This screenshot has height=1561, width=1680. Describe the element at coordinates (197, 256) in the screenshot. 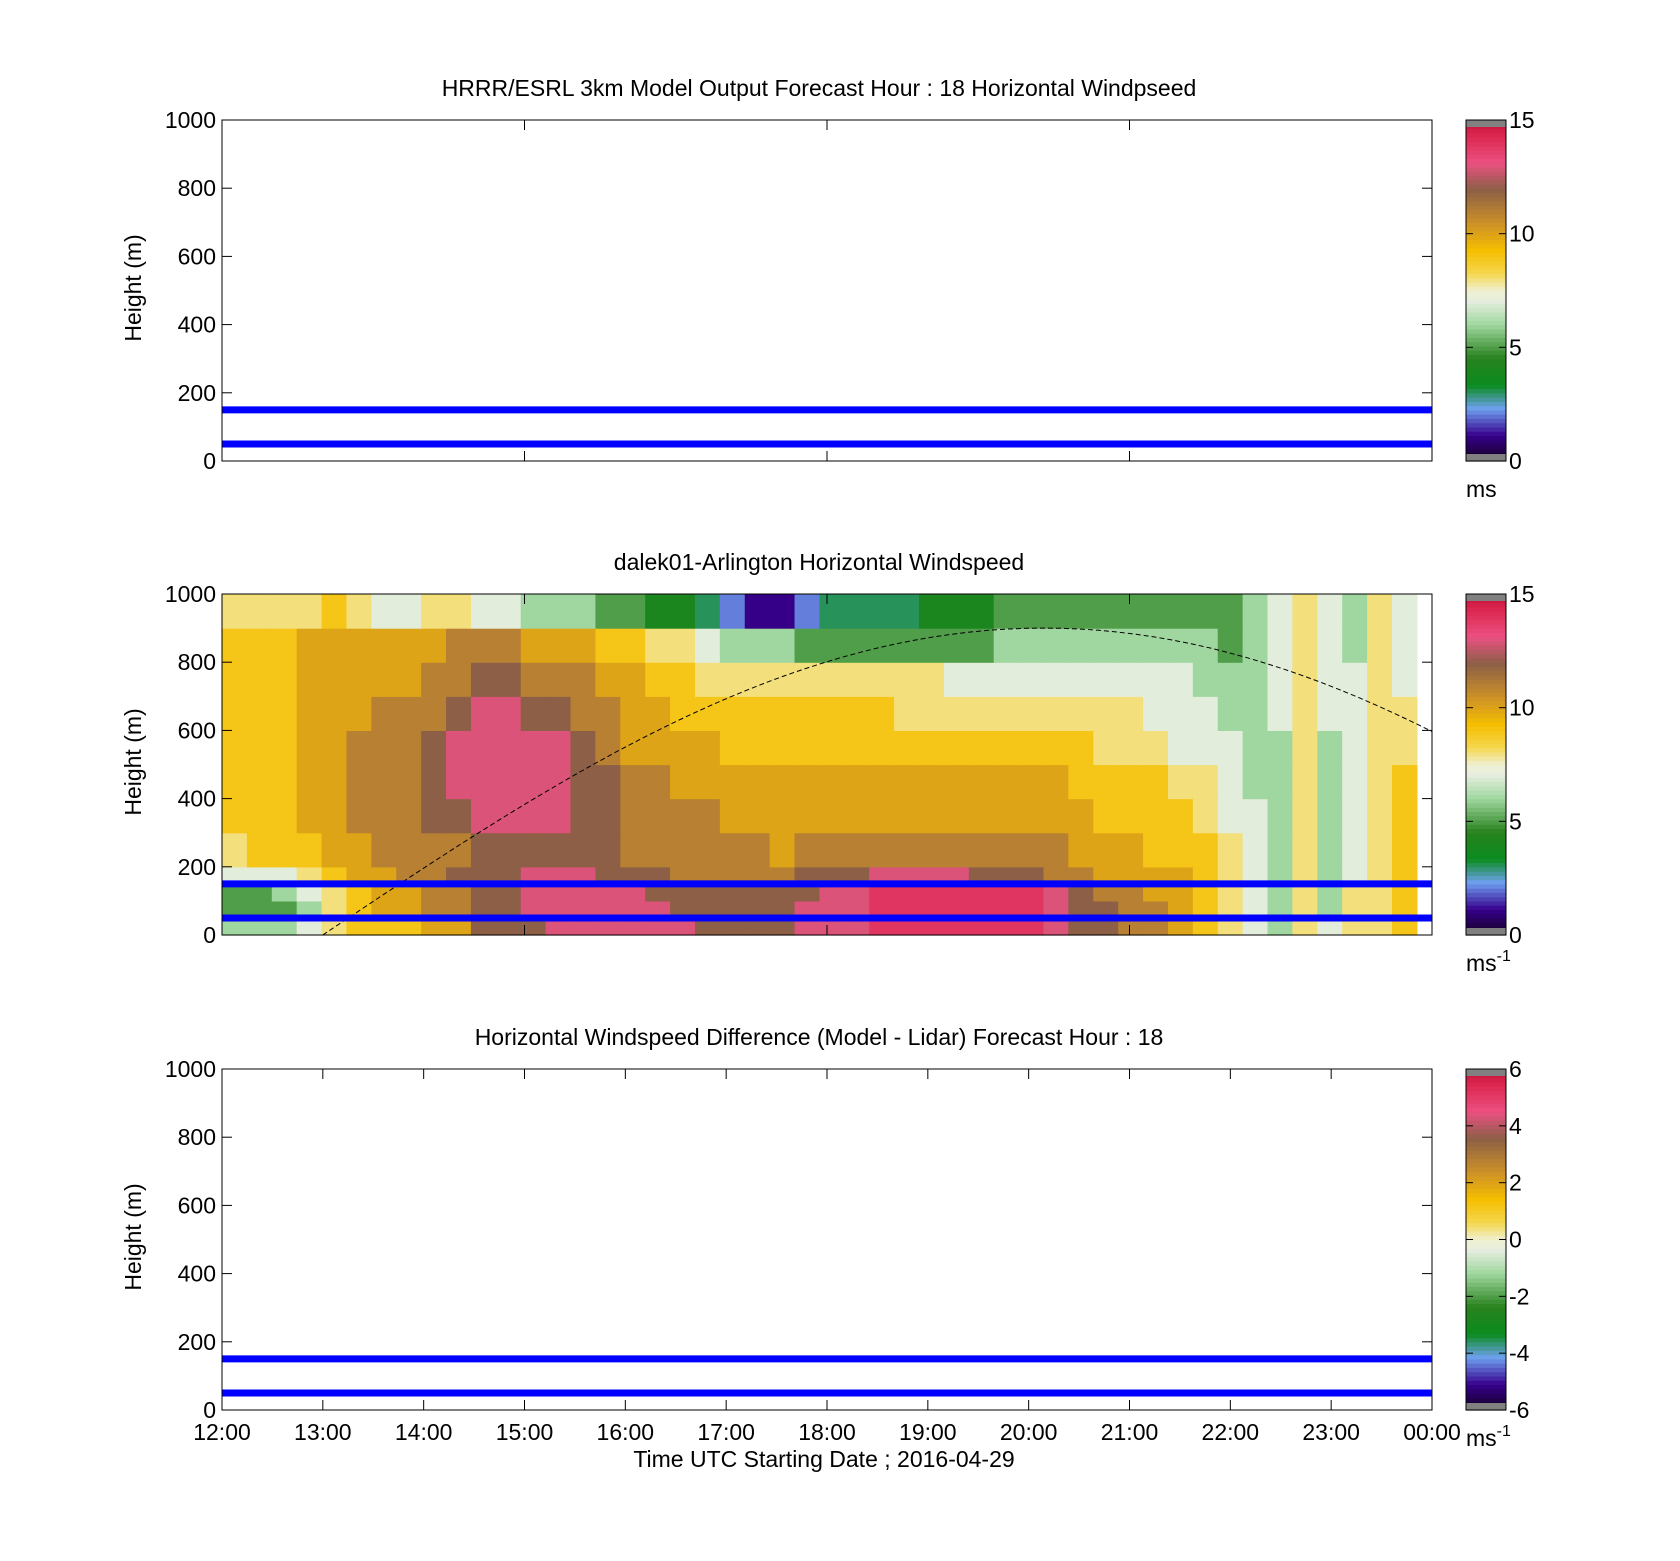

I see `y-tick-label: 600` at that location.